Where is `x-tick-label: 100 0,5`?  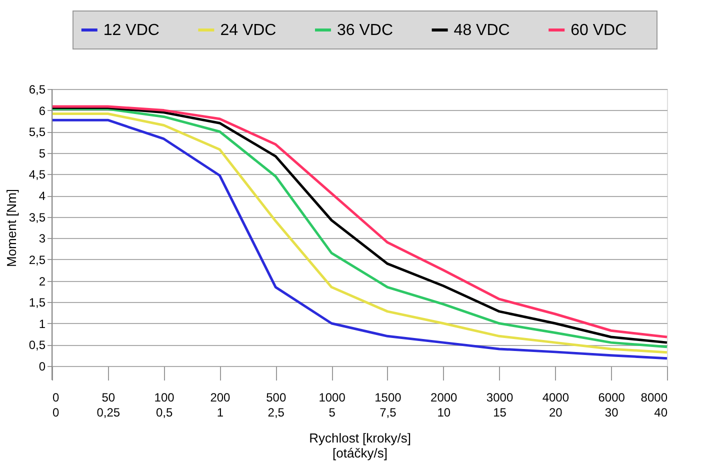 x-tick-label: 100 0,5 is located at coordinates (164, 405).